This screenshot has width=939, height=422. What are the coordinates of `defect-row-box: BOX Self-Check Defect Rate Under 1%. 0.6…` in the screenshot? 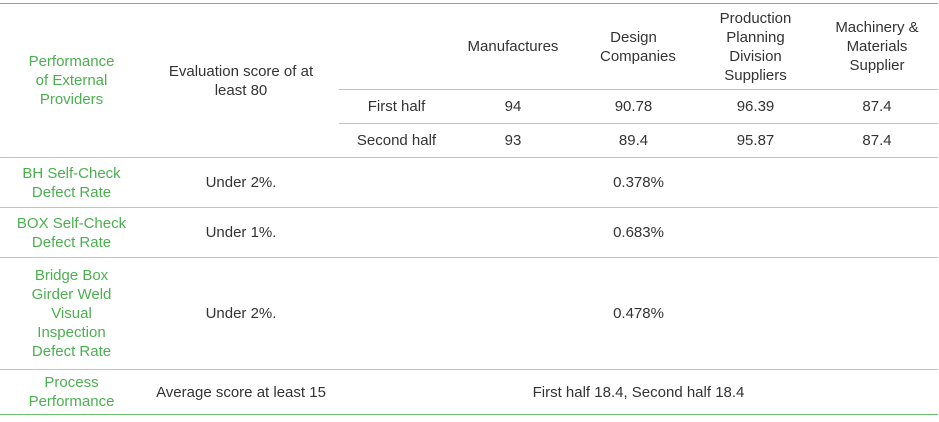 It's located at (469, 233).